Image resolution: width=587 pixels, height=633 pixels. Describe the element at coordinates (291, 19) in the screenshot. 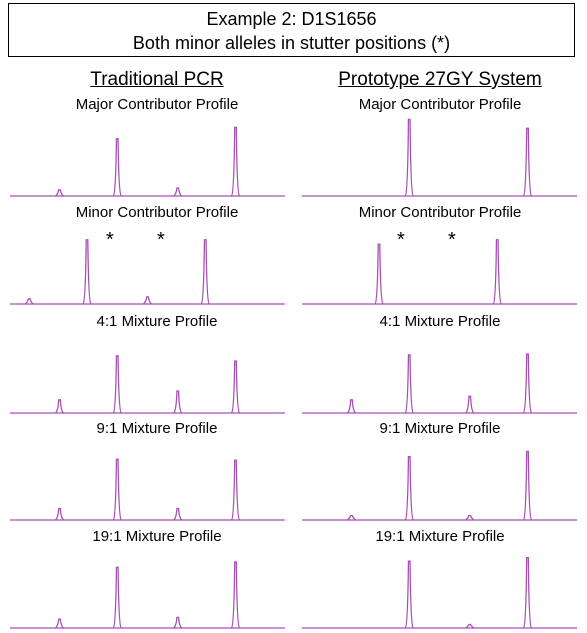

I see `title-line-1: Example 2: D1S1656` at that location.